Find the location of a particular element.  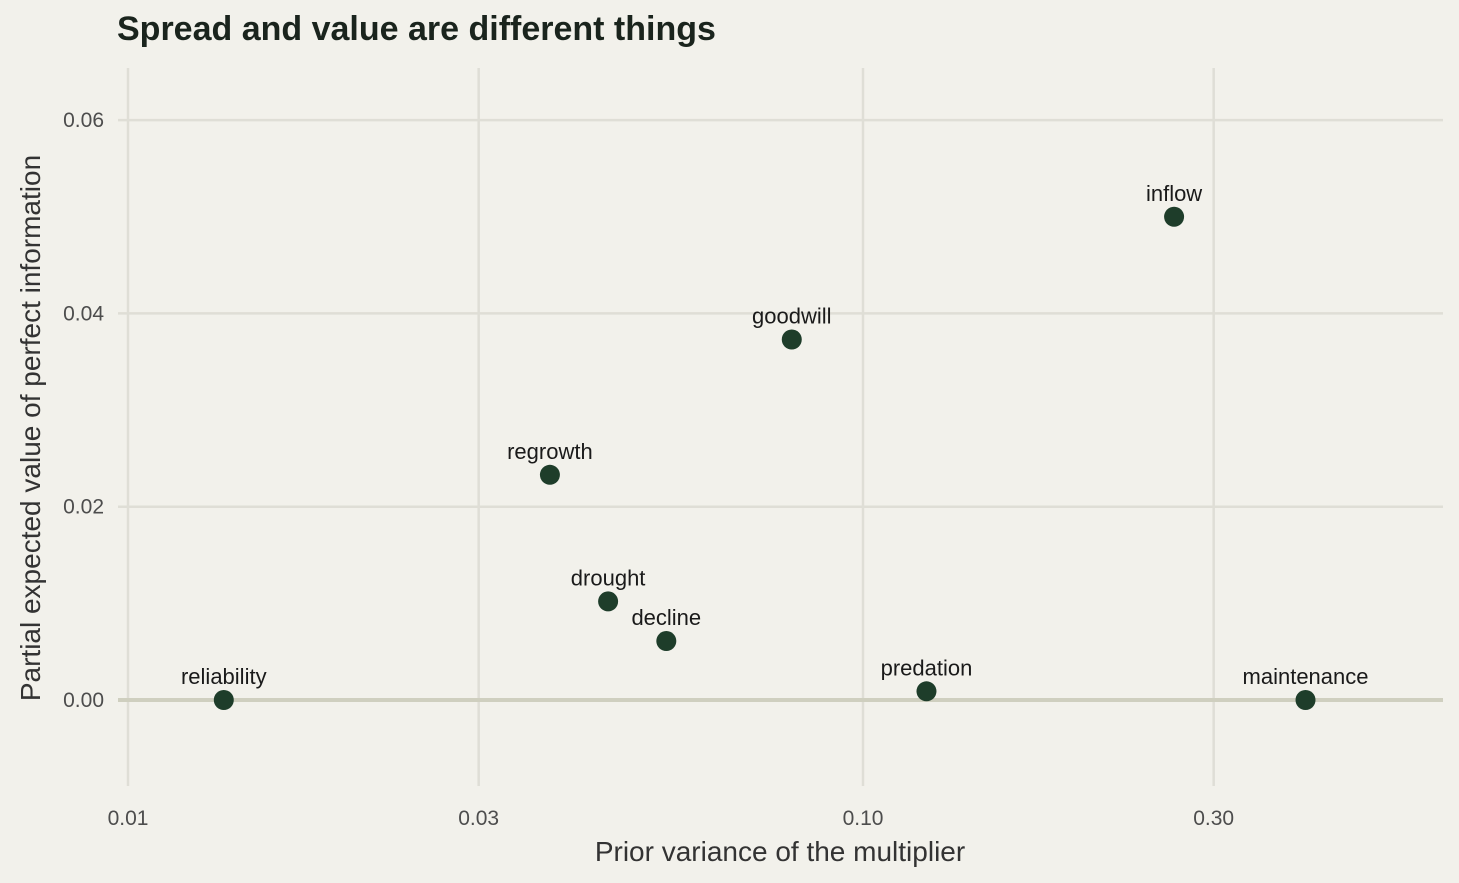

x-tick-label: 0.03 is located at coordinates (478, 818).